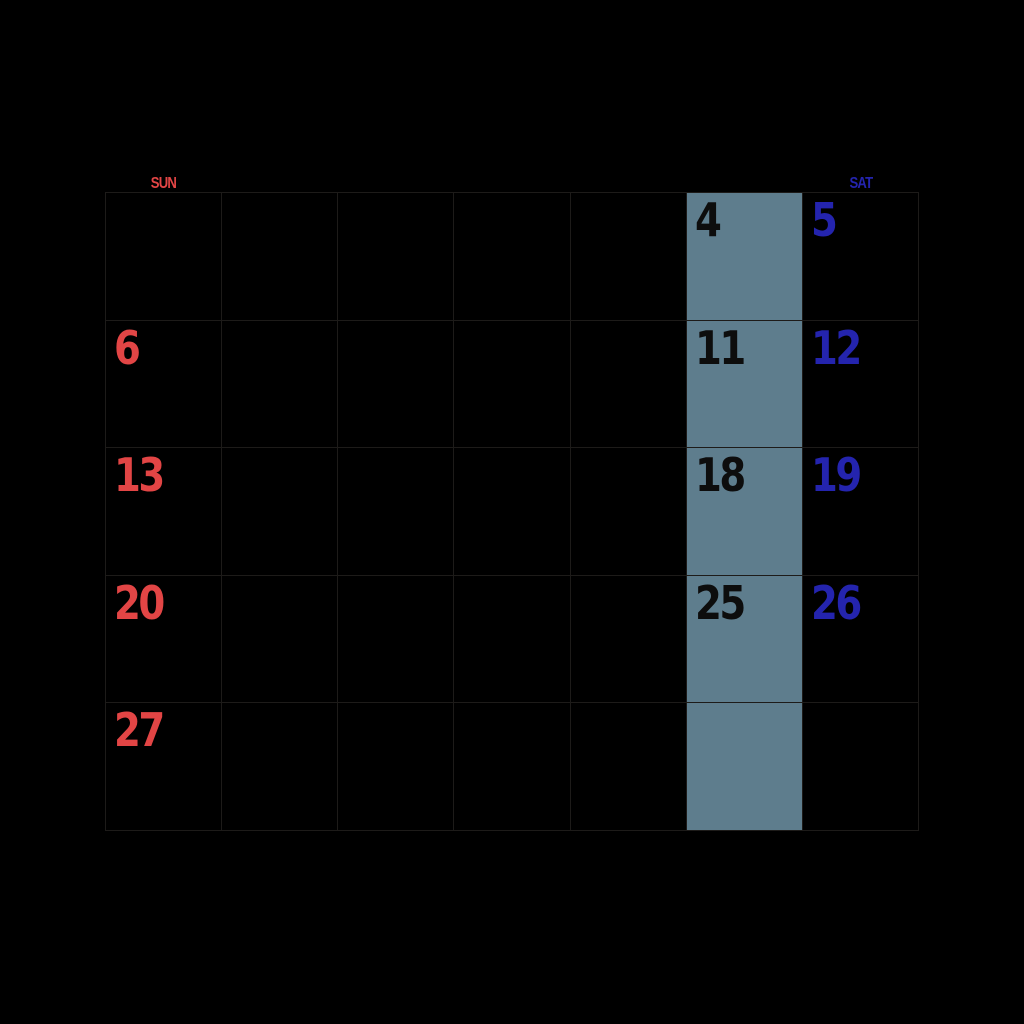 This screenshot has height=1024, width=1024. Describe the element at coordinates (279, 181) in the screenshot. I see `weekday-header-mon` at that location.